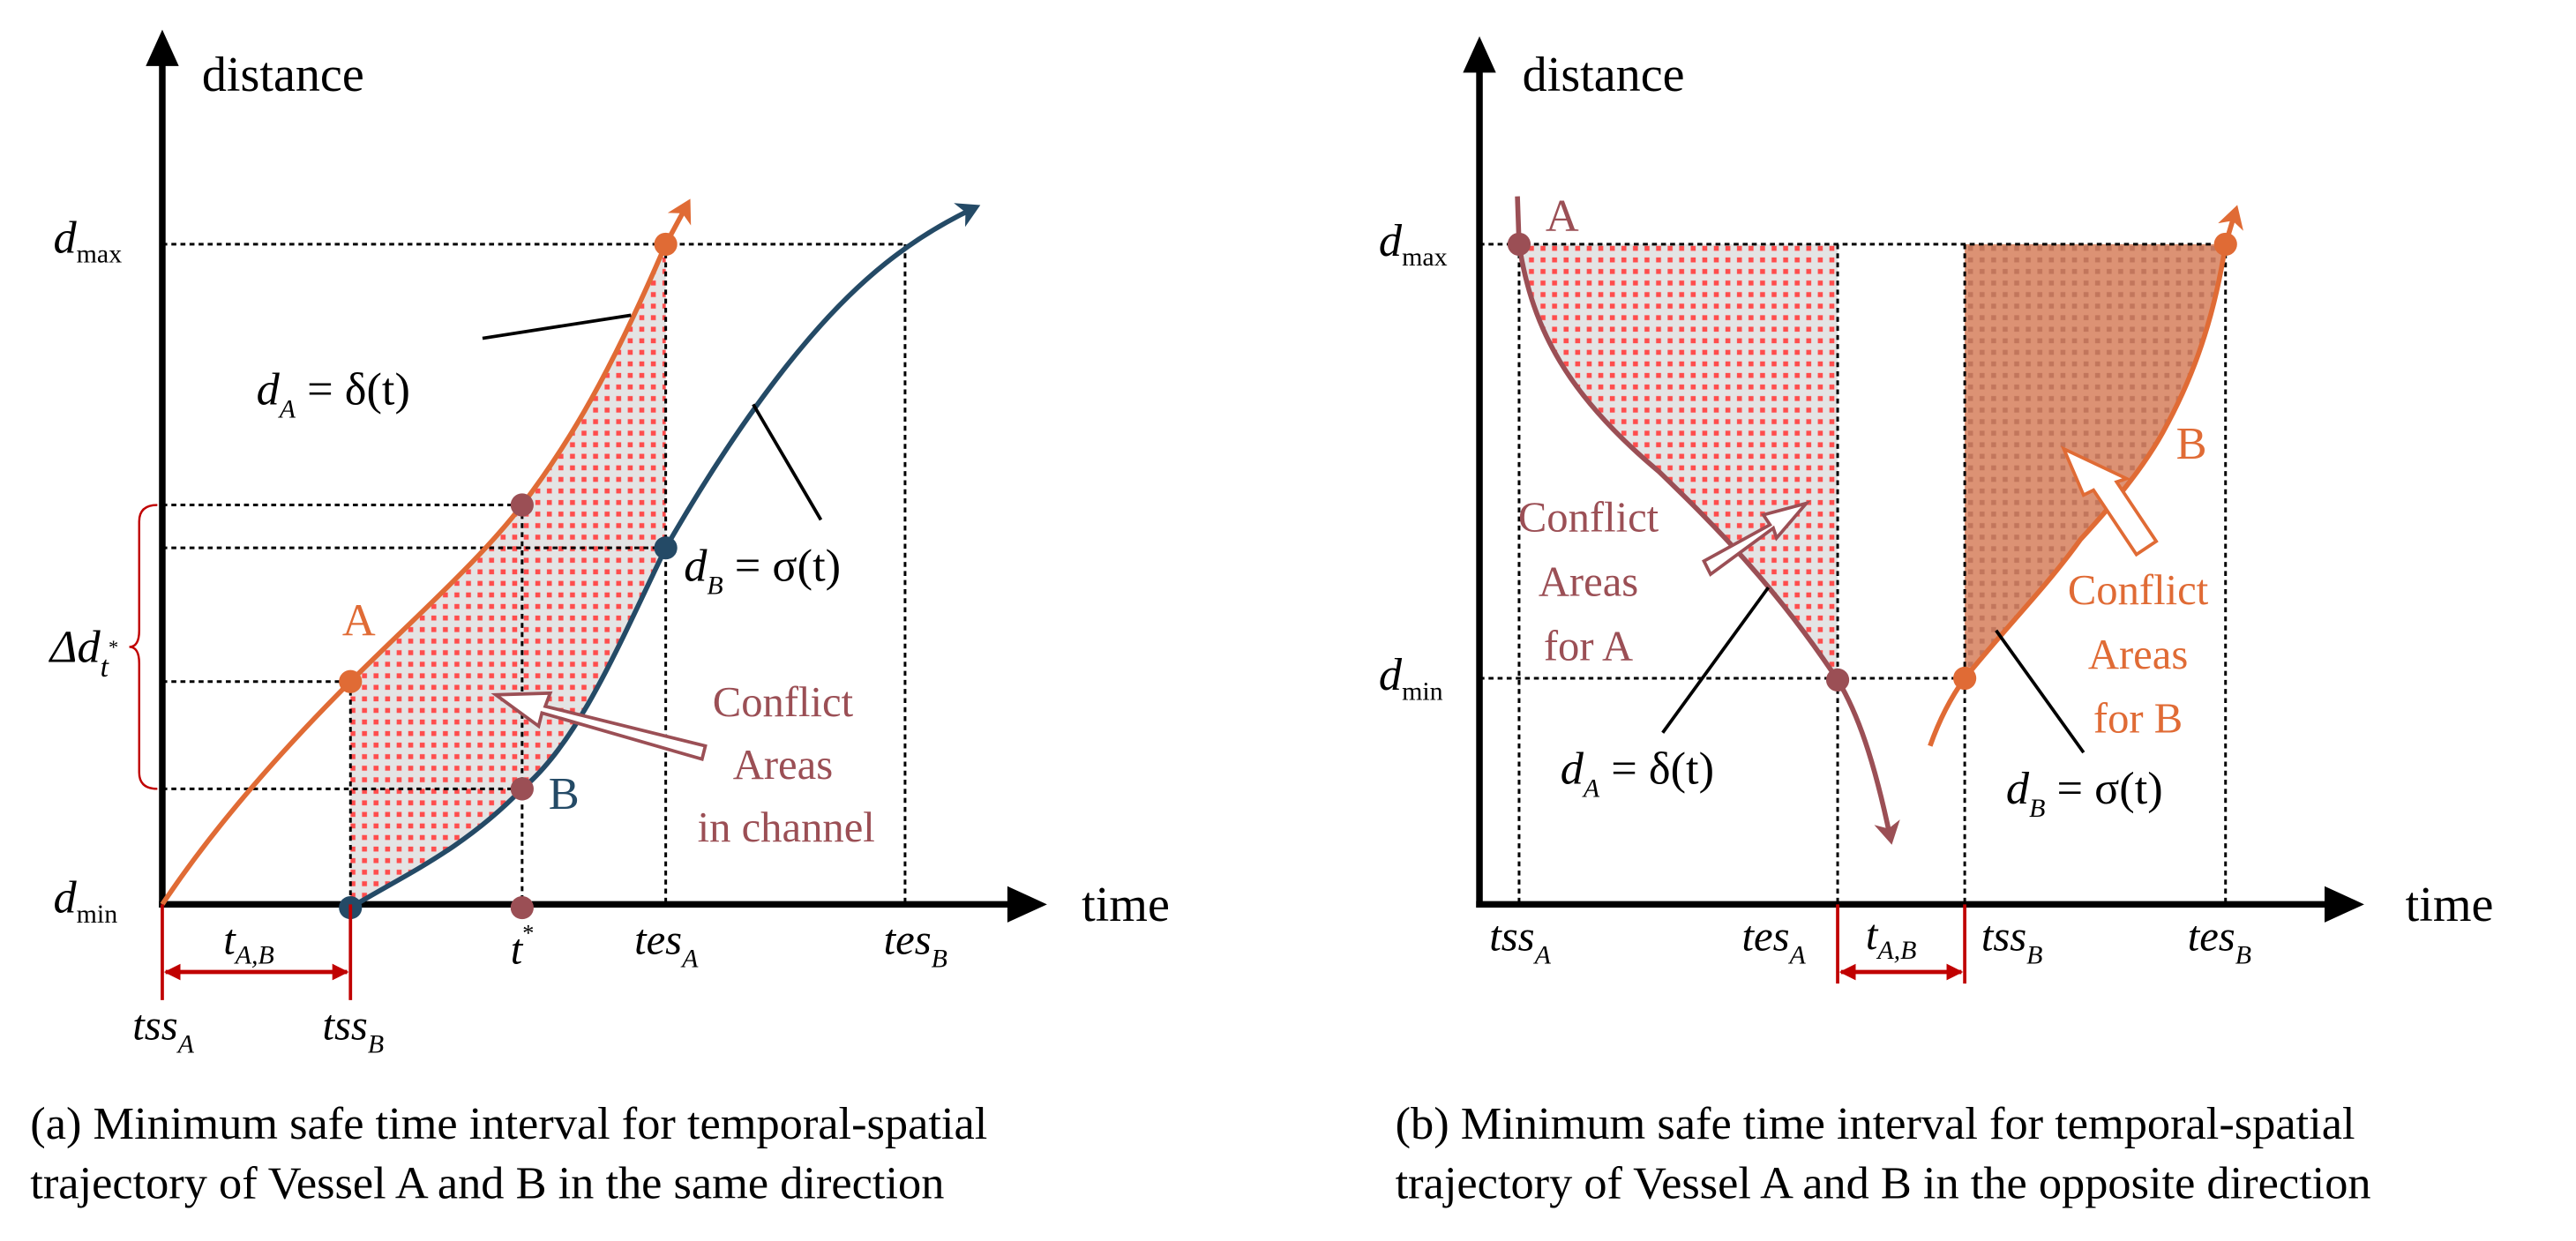  Describe the element at coordinates (2138, 719) in the screenshot. I see `svg-text: for B` at that location.